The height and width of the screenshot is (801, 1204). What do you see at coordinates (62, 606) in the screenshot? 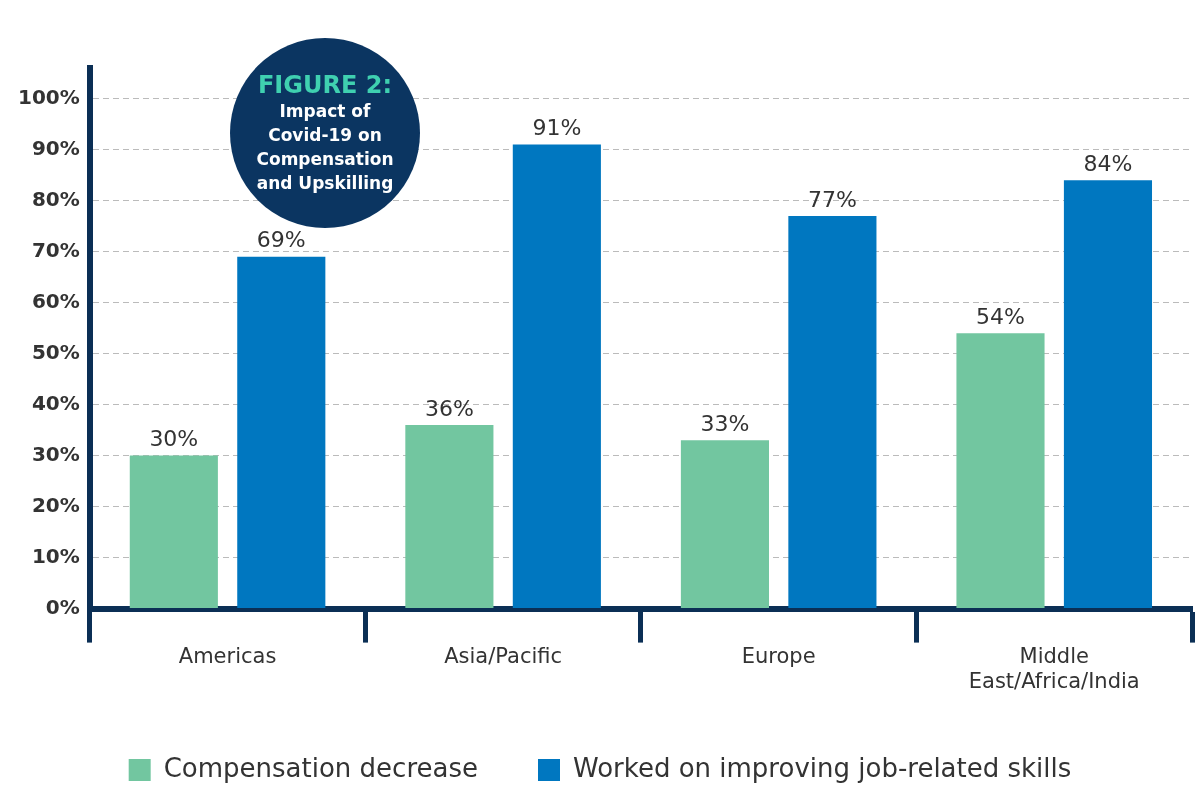
I see `y-tick-label: 0%` at bounding box center [62, 606].